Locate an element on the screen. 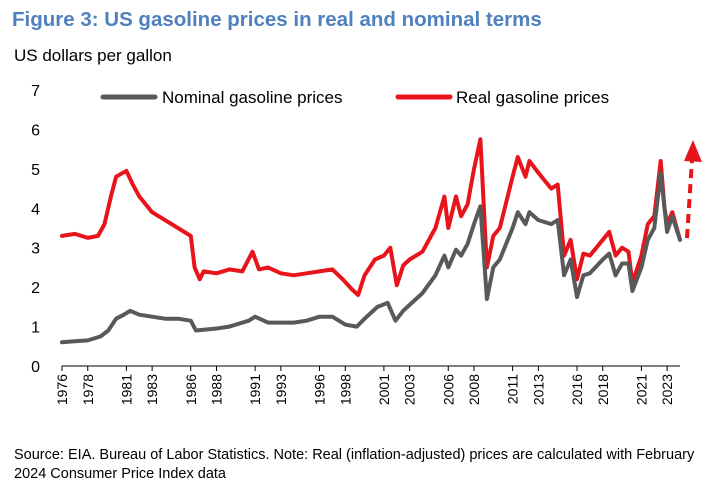  arrow-head is located at coordinates (693, 151).